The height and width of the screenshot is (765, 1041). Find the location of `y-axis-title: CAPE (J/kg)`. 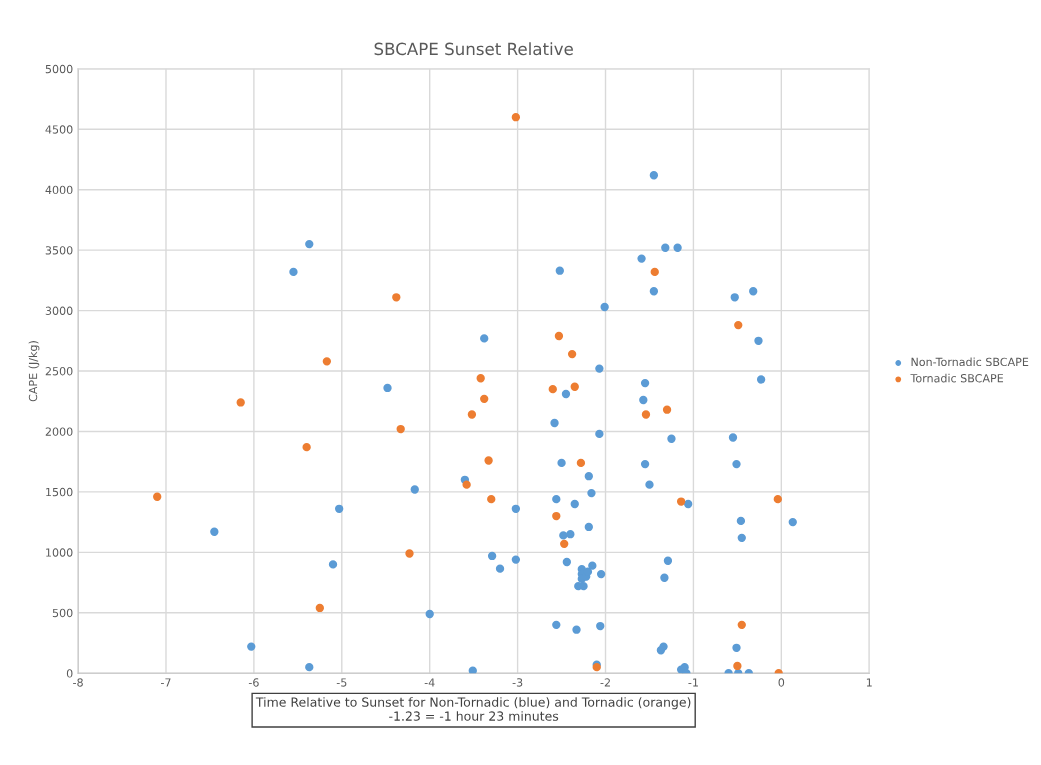

y-axis-title: CAPE (J/kg) is located at coordinates (34, 371).